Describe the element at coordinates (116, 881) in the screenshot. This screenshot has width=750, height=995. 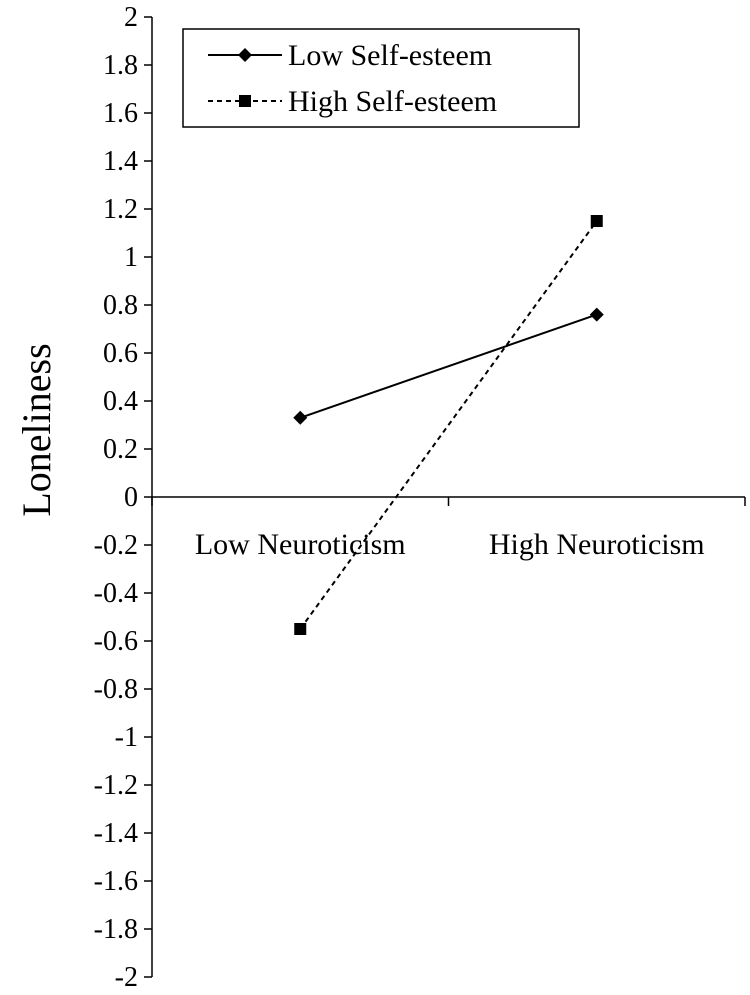
I see `y-tick-label: -1.6` at that location.